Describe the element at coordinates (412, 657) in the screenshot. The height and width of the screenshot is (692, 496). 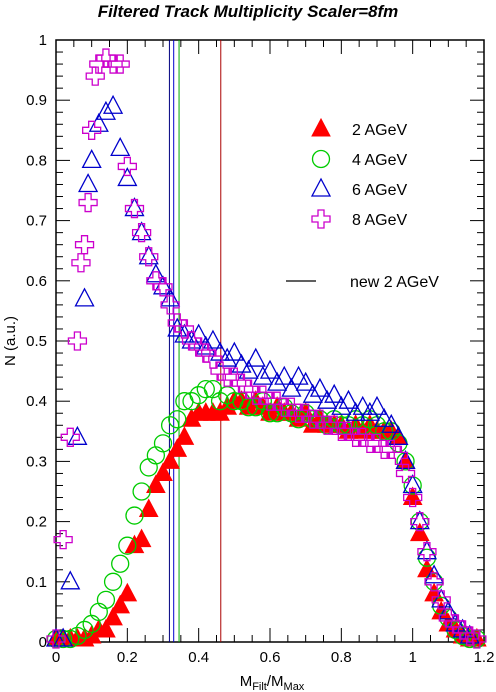
I see `x-tick-label: 1` at that location.